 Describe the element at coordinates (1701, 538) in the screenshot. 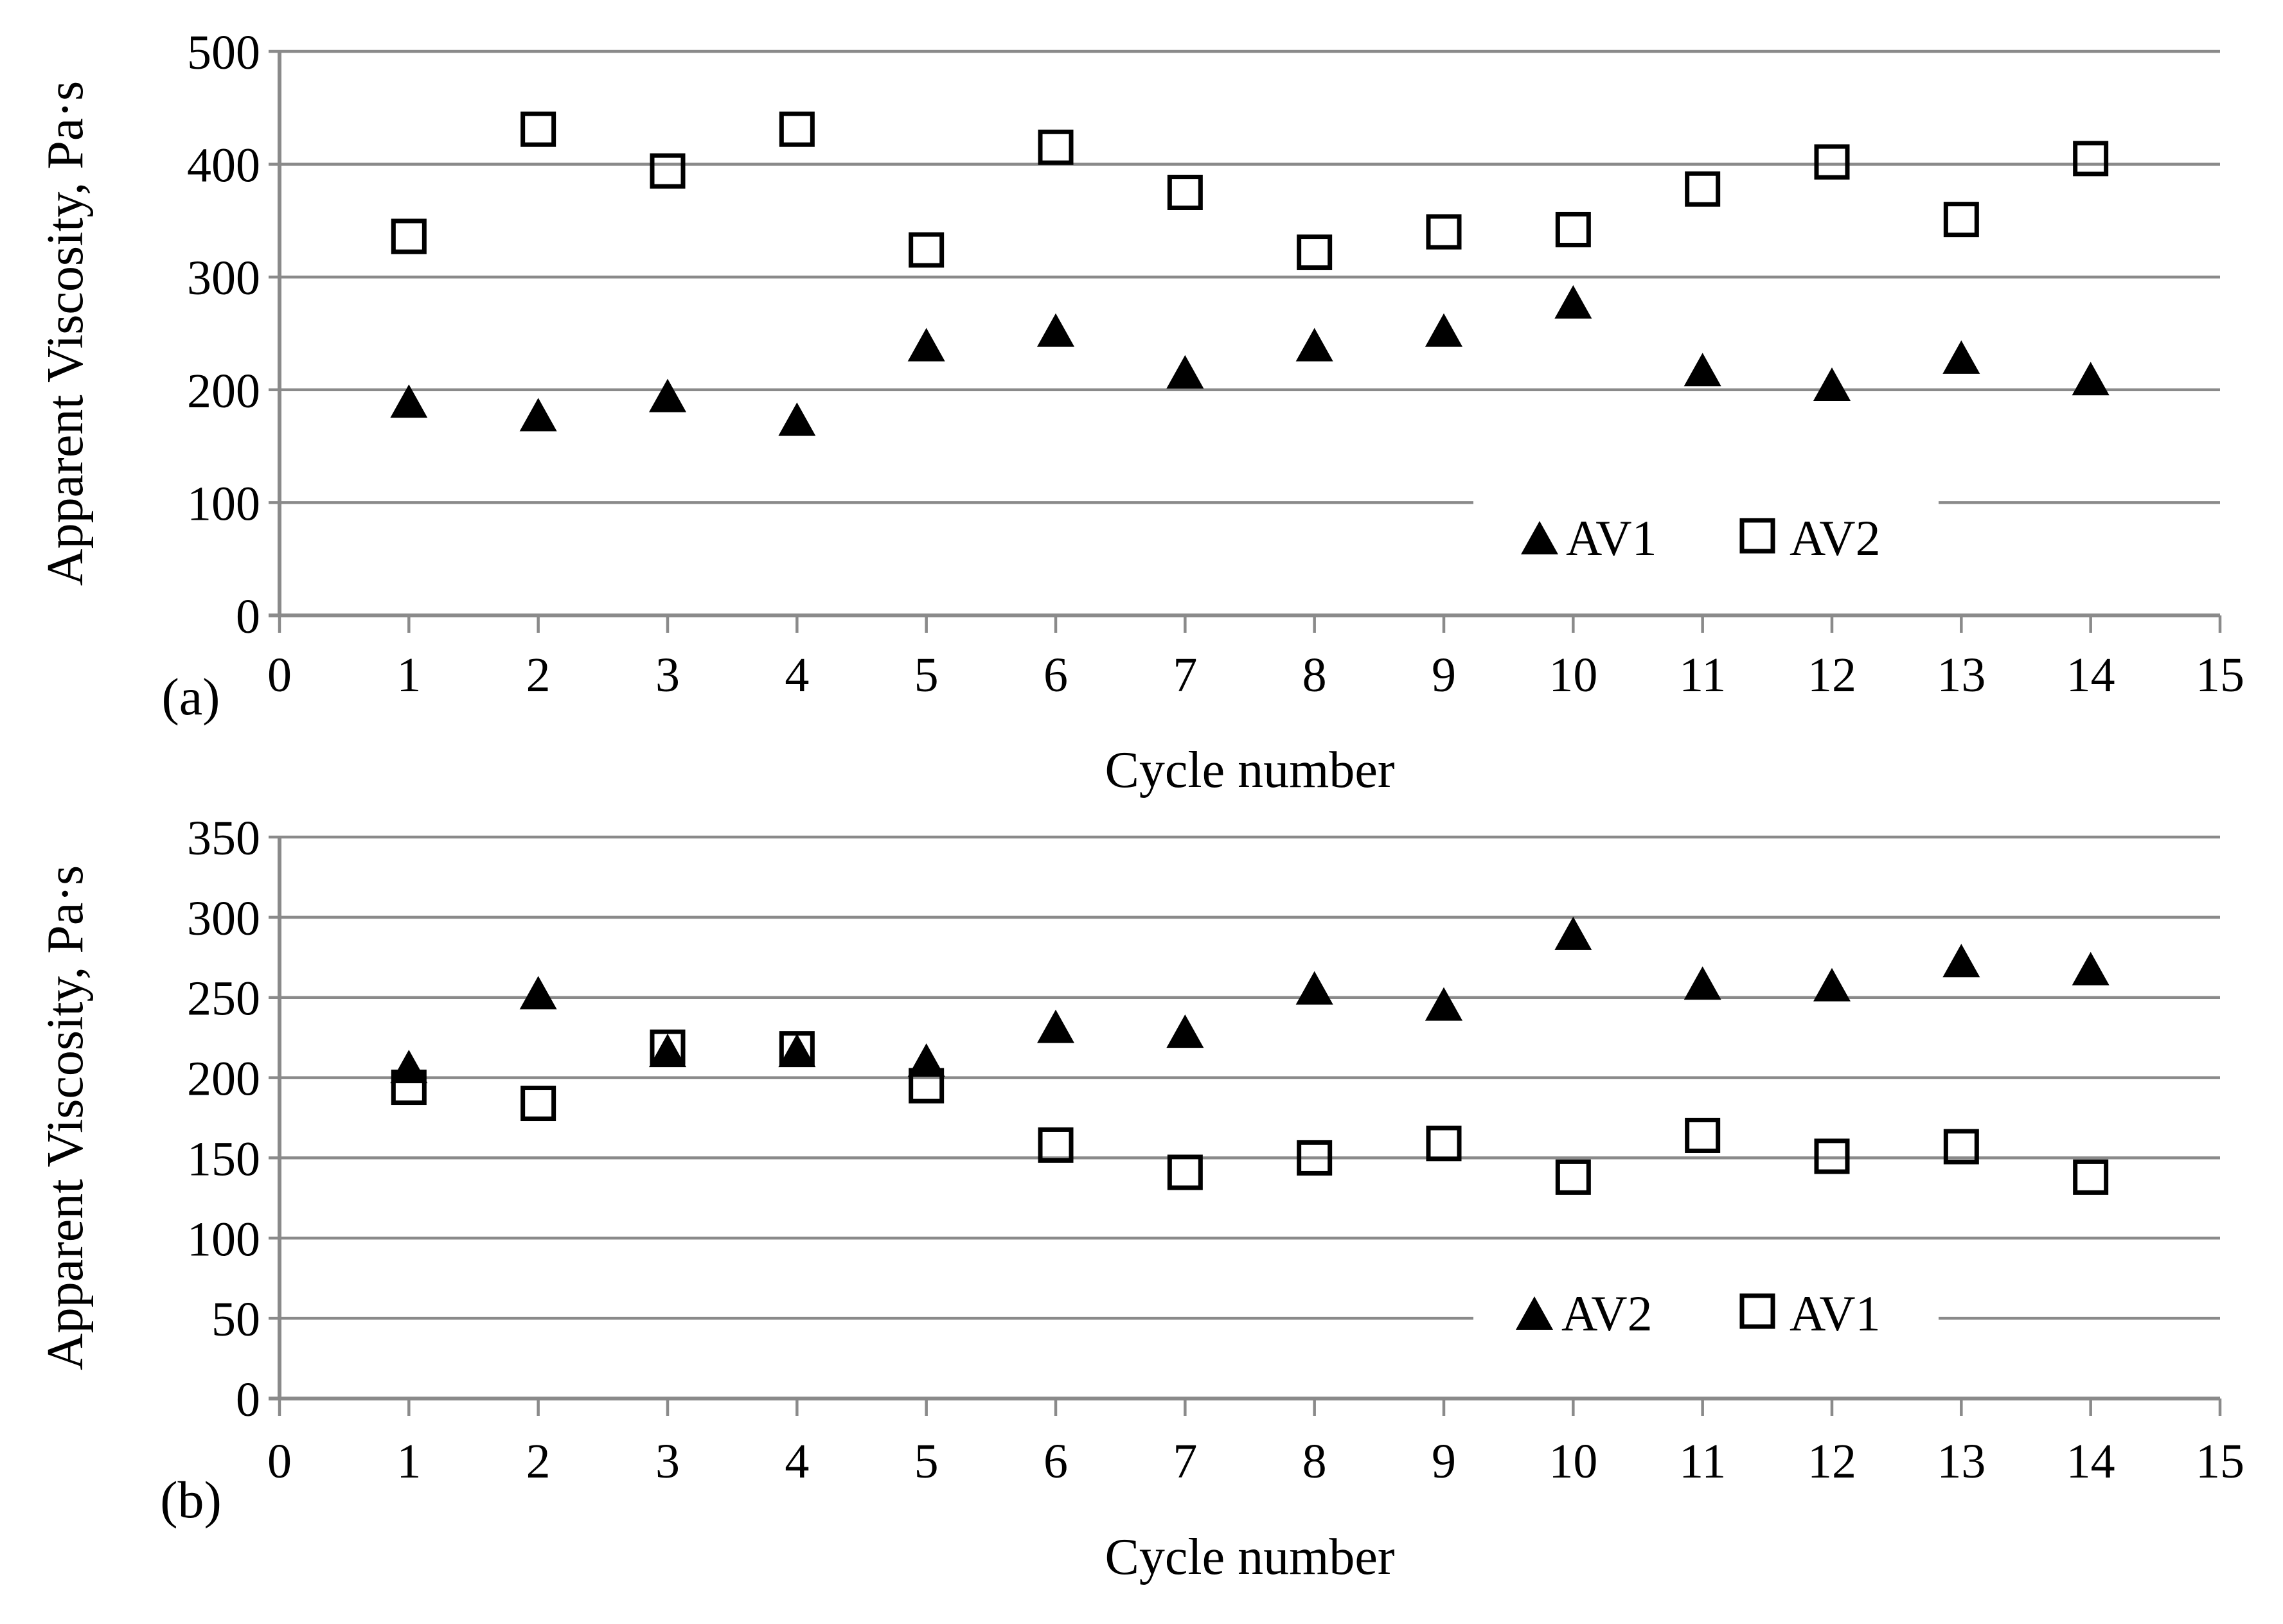

I see `legend-panel-a: AV1 AV2` at that location.